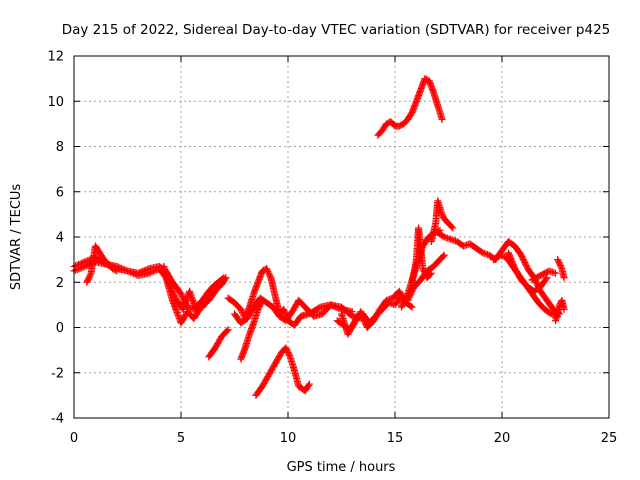  What do you see at coordinates (102, 264) in the screenshot?
I see `series-tracks_c` at bounding box center [102, 264].